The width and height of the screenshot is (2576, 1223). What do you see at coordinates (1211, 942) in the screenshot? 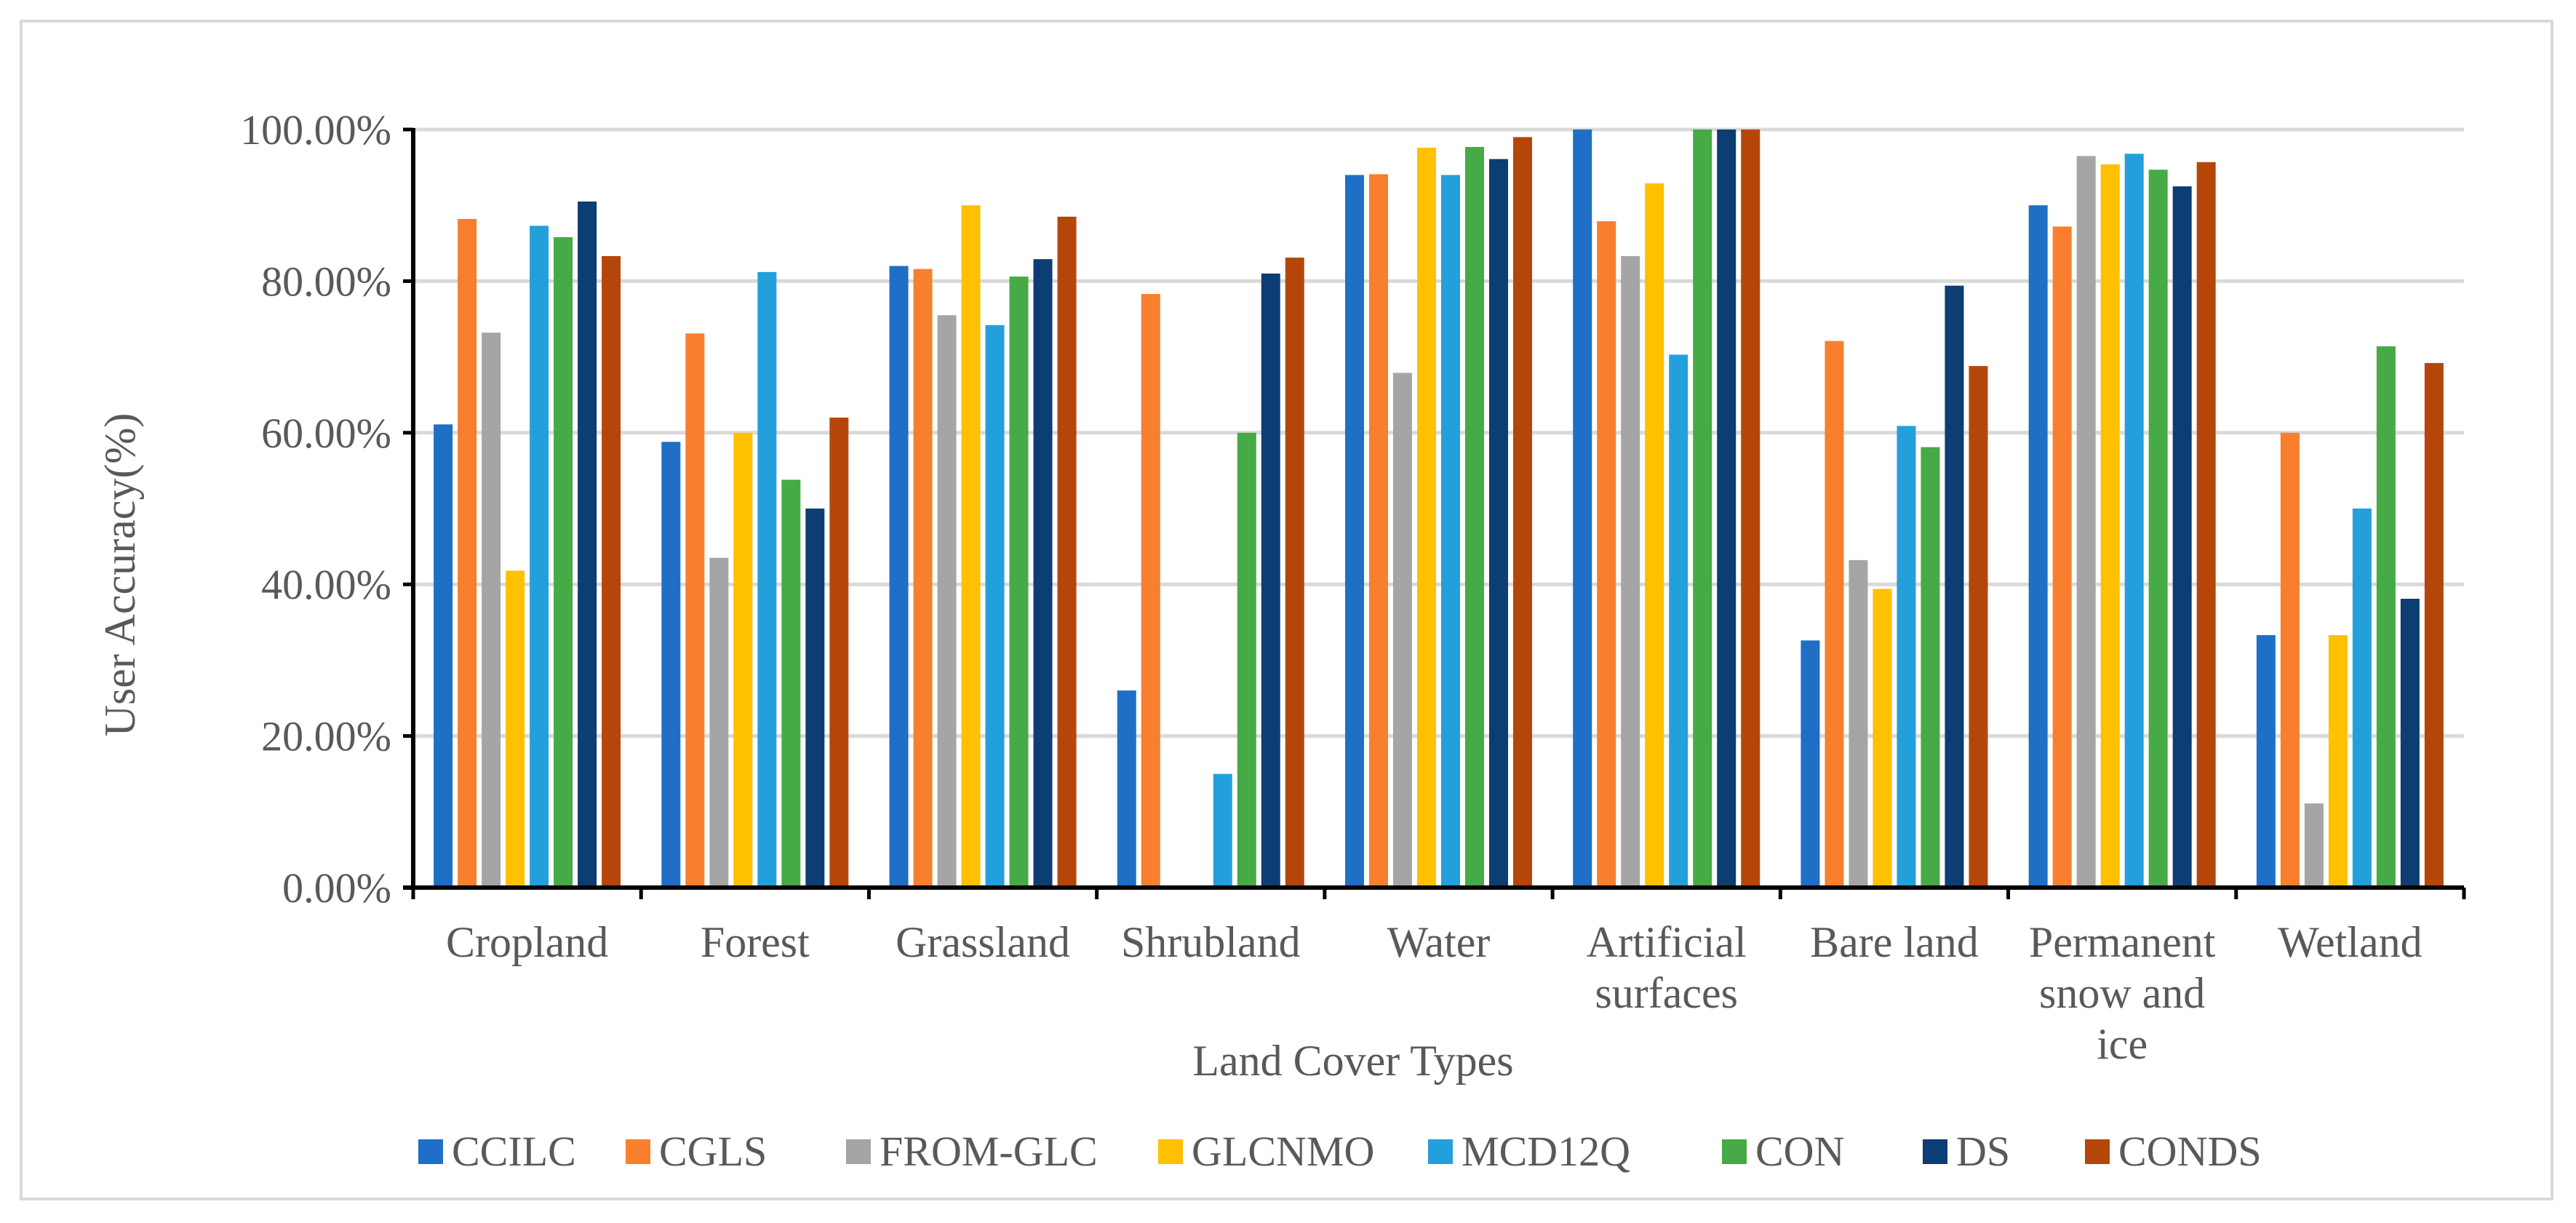
I see `x-tick-label: Shrubland` at bounding box center [1211, 942].